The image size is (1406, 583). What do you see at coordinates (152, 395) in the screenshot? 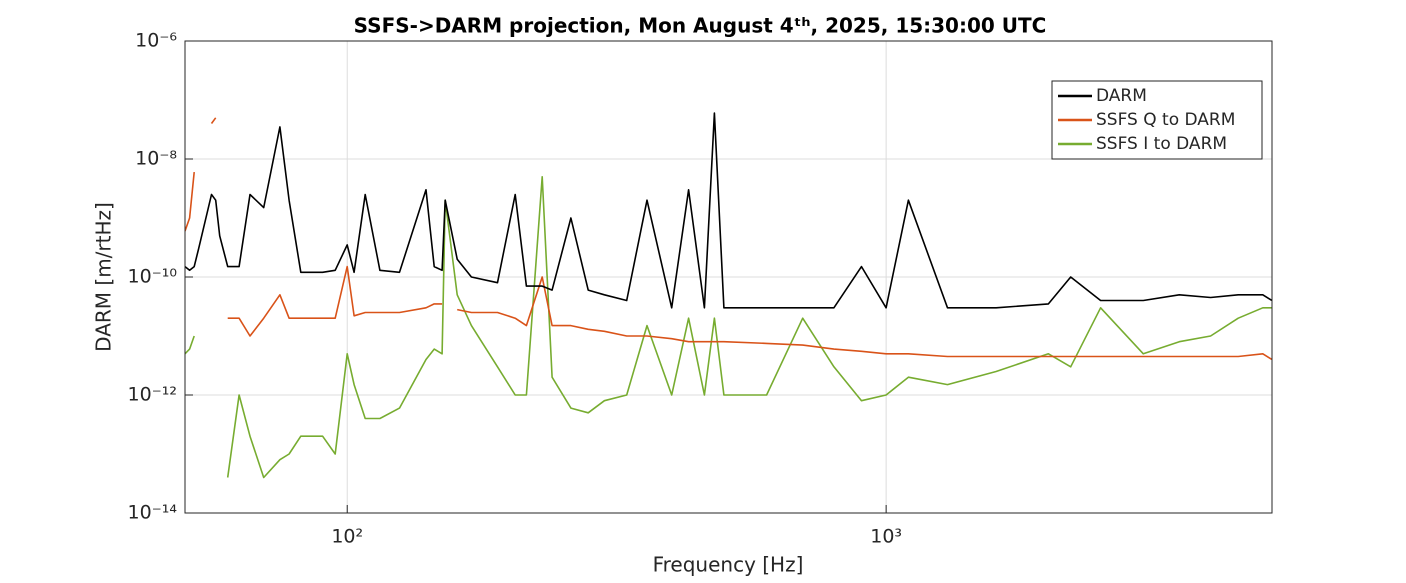
I see `y-tick-label: 10⁻¹²` at bounding box center [152, 395].